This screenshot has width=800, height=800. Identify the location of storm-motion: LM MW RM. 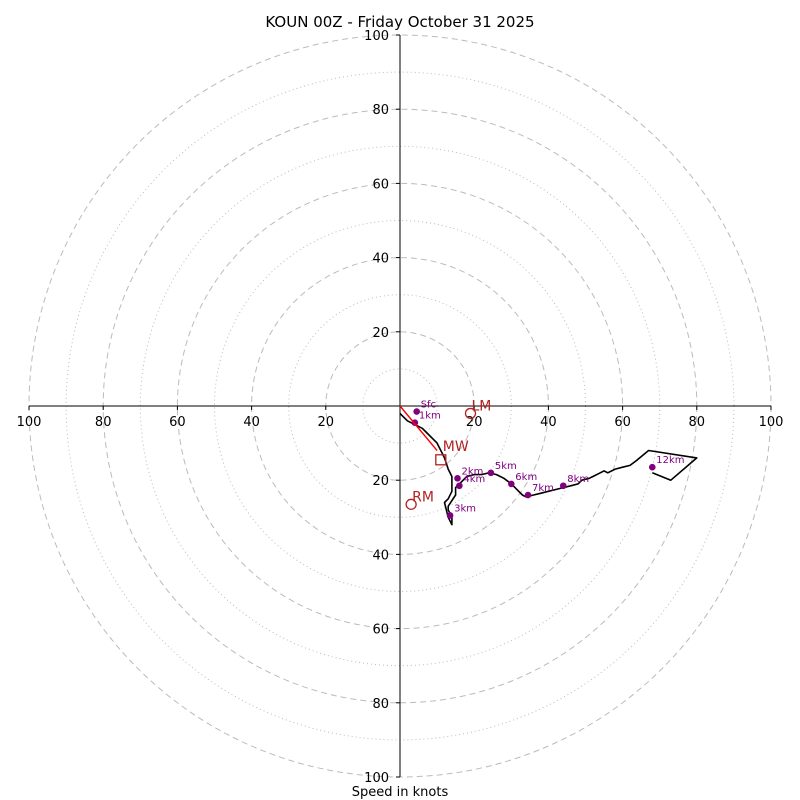
(445, 454).